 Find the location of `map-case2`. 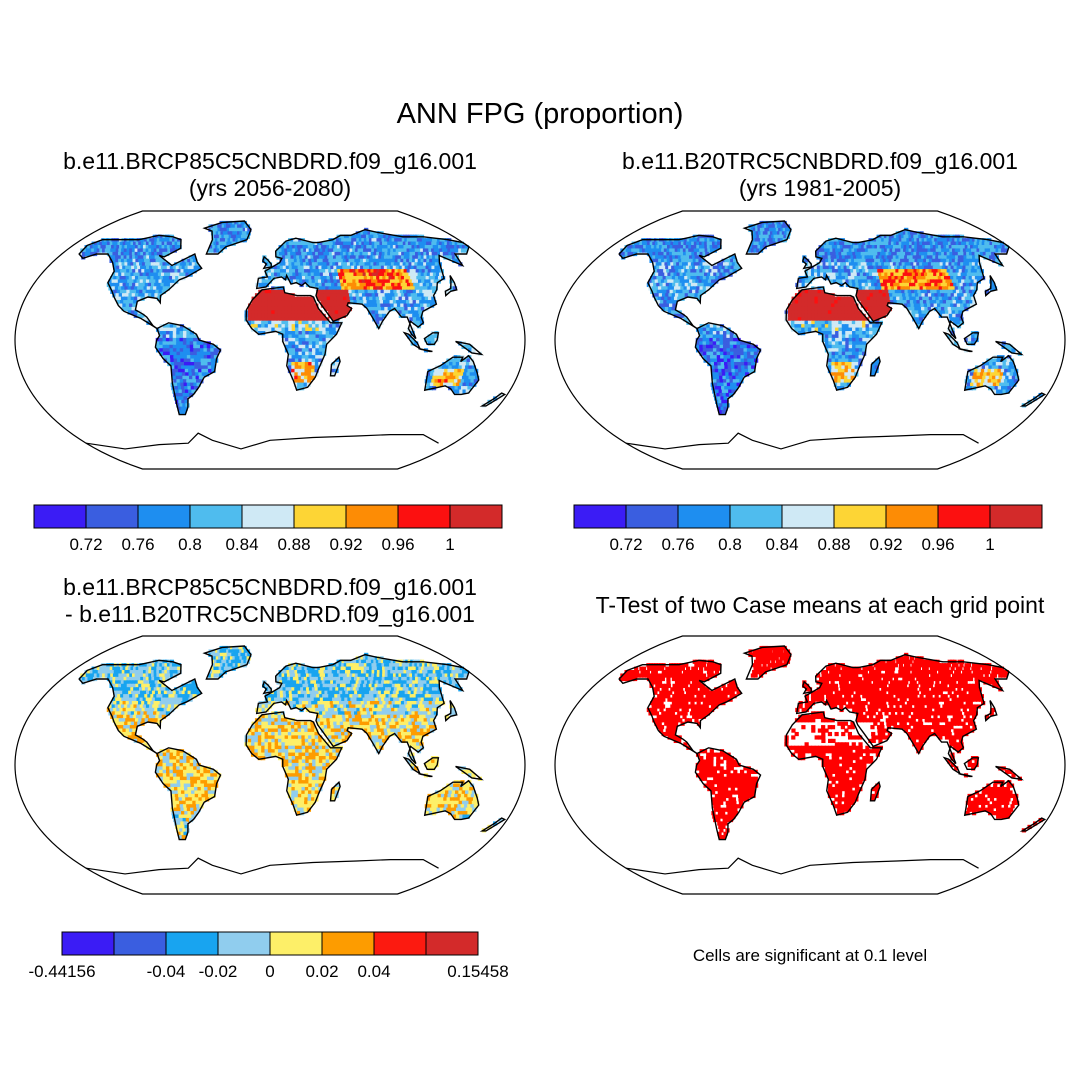

map-case2 is located at coordinates (810, 340).